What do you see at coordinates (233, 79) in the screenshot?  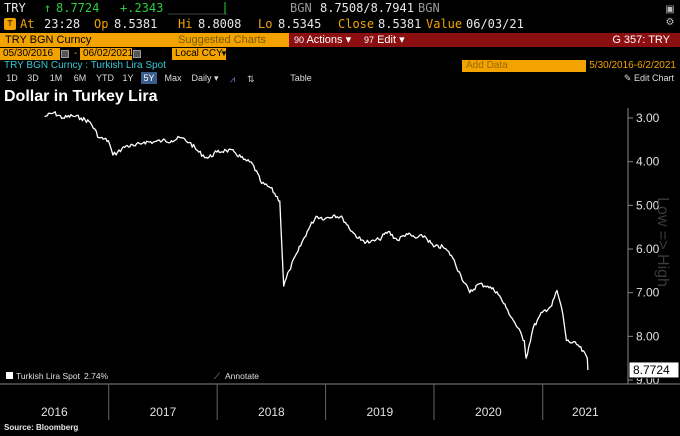 I see `chart-type-icon: ⩘` at bounding box center [233, 79].